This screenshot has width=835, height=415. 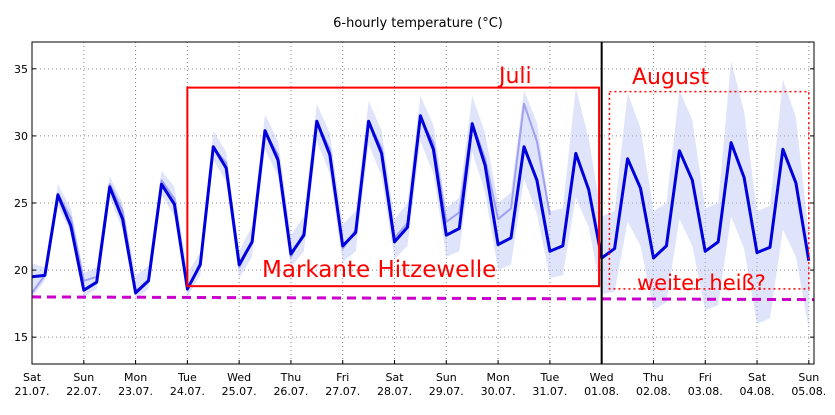 What do you see at coordinates (32, 377) in the screenshot?
I see `x-tick-day-0: Sat` at bounding box center [32, 377].